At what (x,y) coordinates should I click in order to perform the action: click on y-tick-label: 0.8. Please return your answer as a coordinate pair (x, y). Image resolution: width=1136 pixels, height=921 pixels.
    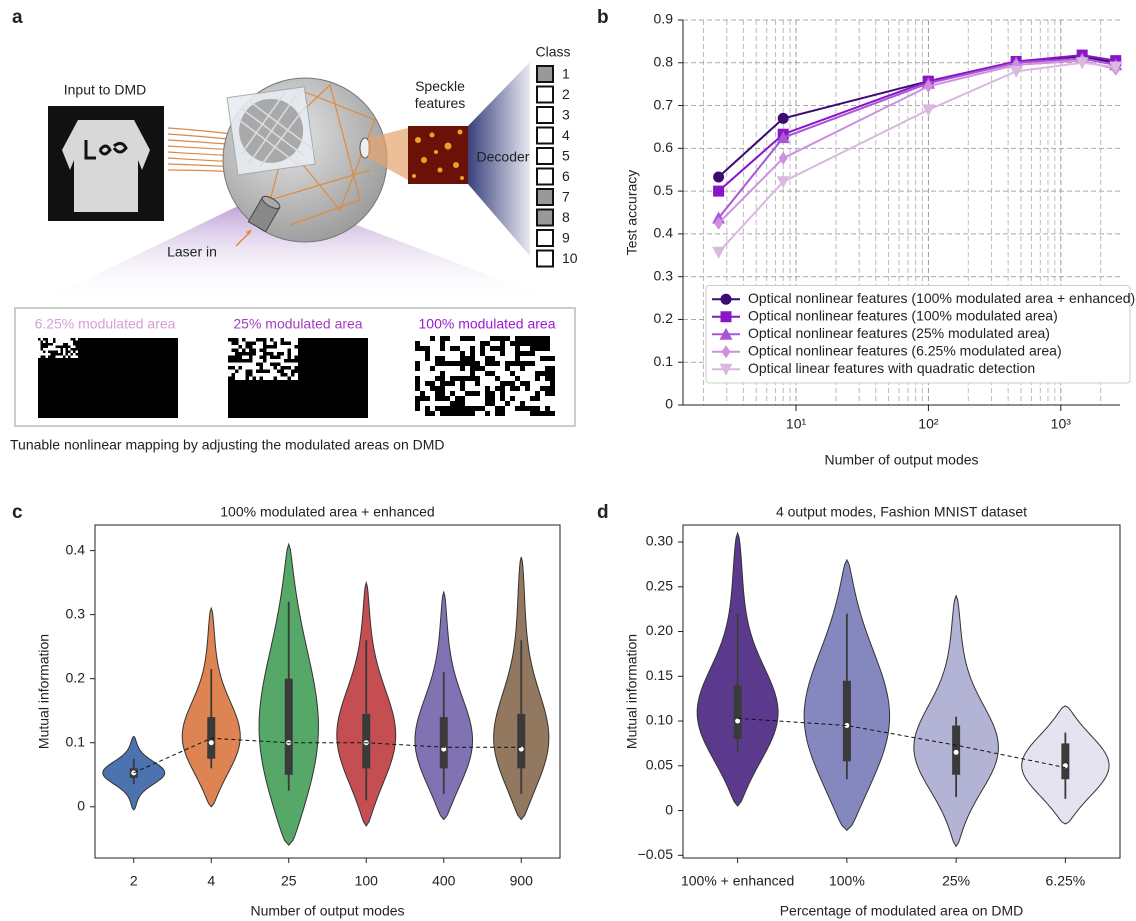
    Looking at the image, I should click on (664, 61).